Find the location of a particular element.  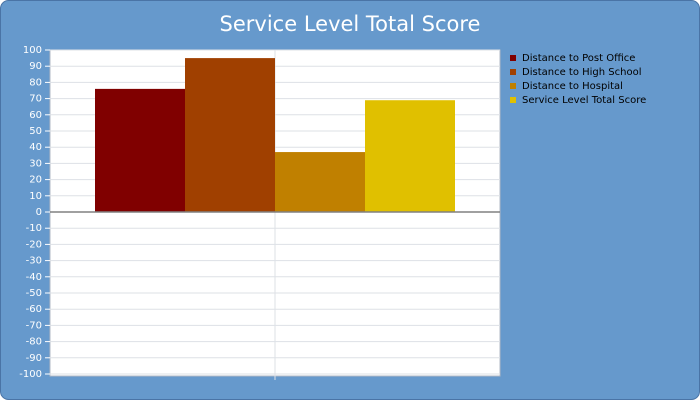

y-tick-label: -40 is located at coordinates (34, 277).